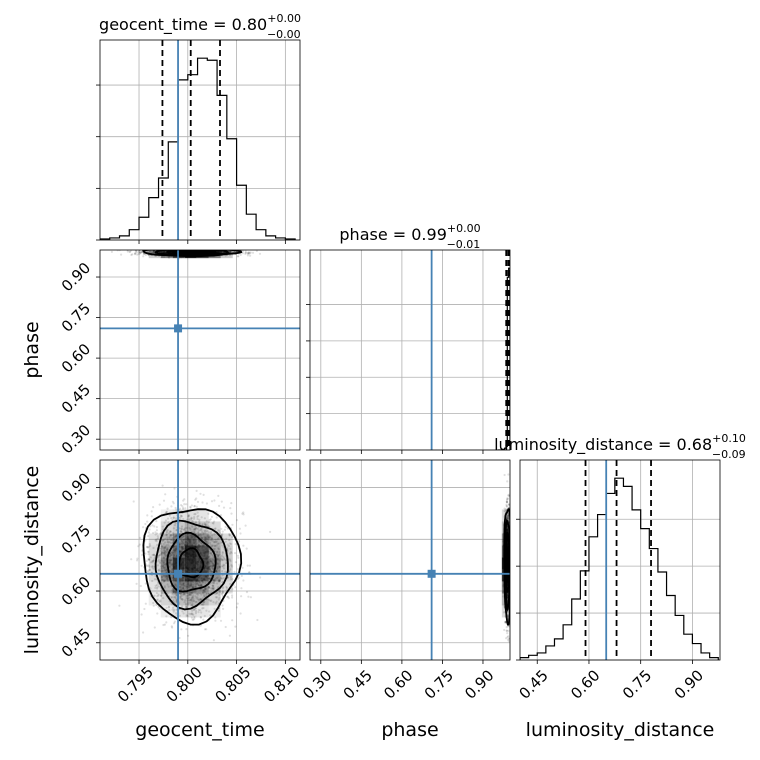  Describe the element at coordinates (190, 563) in the screenshot. I see `density-blocks` at that location.